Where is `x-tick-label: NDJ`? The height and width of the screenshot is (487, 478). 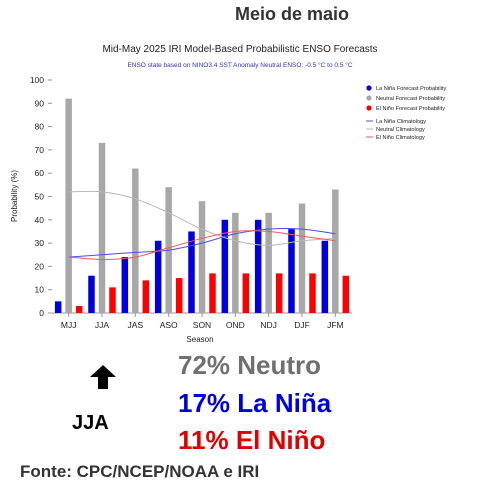
x-tick-label: NDJ is located at coordinates (268, 325).